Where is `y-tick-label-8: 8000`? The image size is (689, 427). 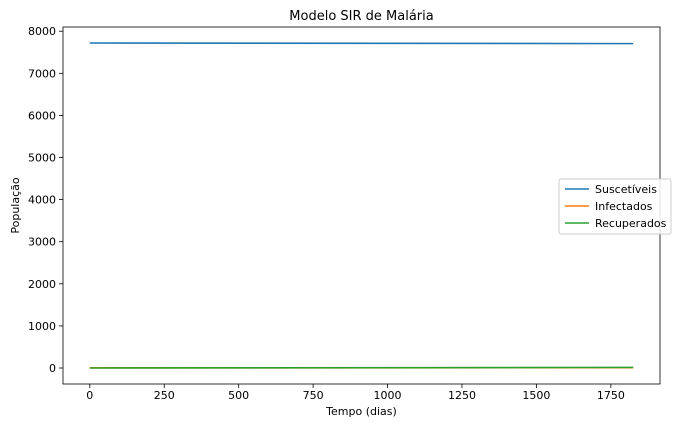 y-tick-label-8: 8000 is located at coordinates (42, 31).